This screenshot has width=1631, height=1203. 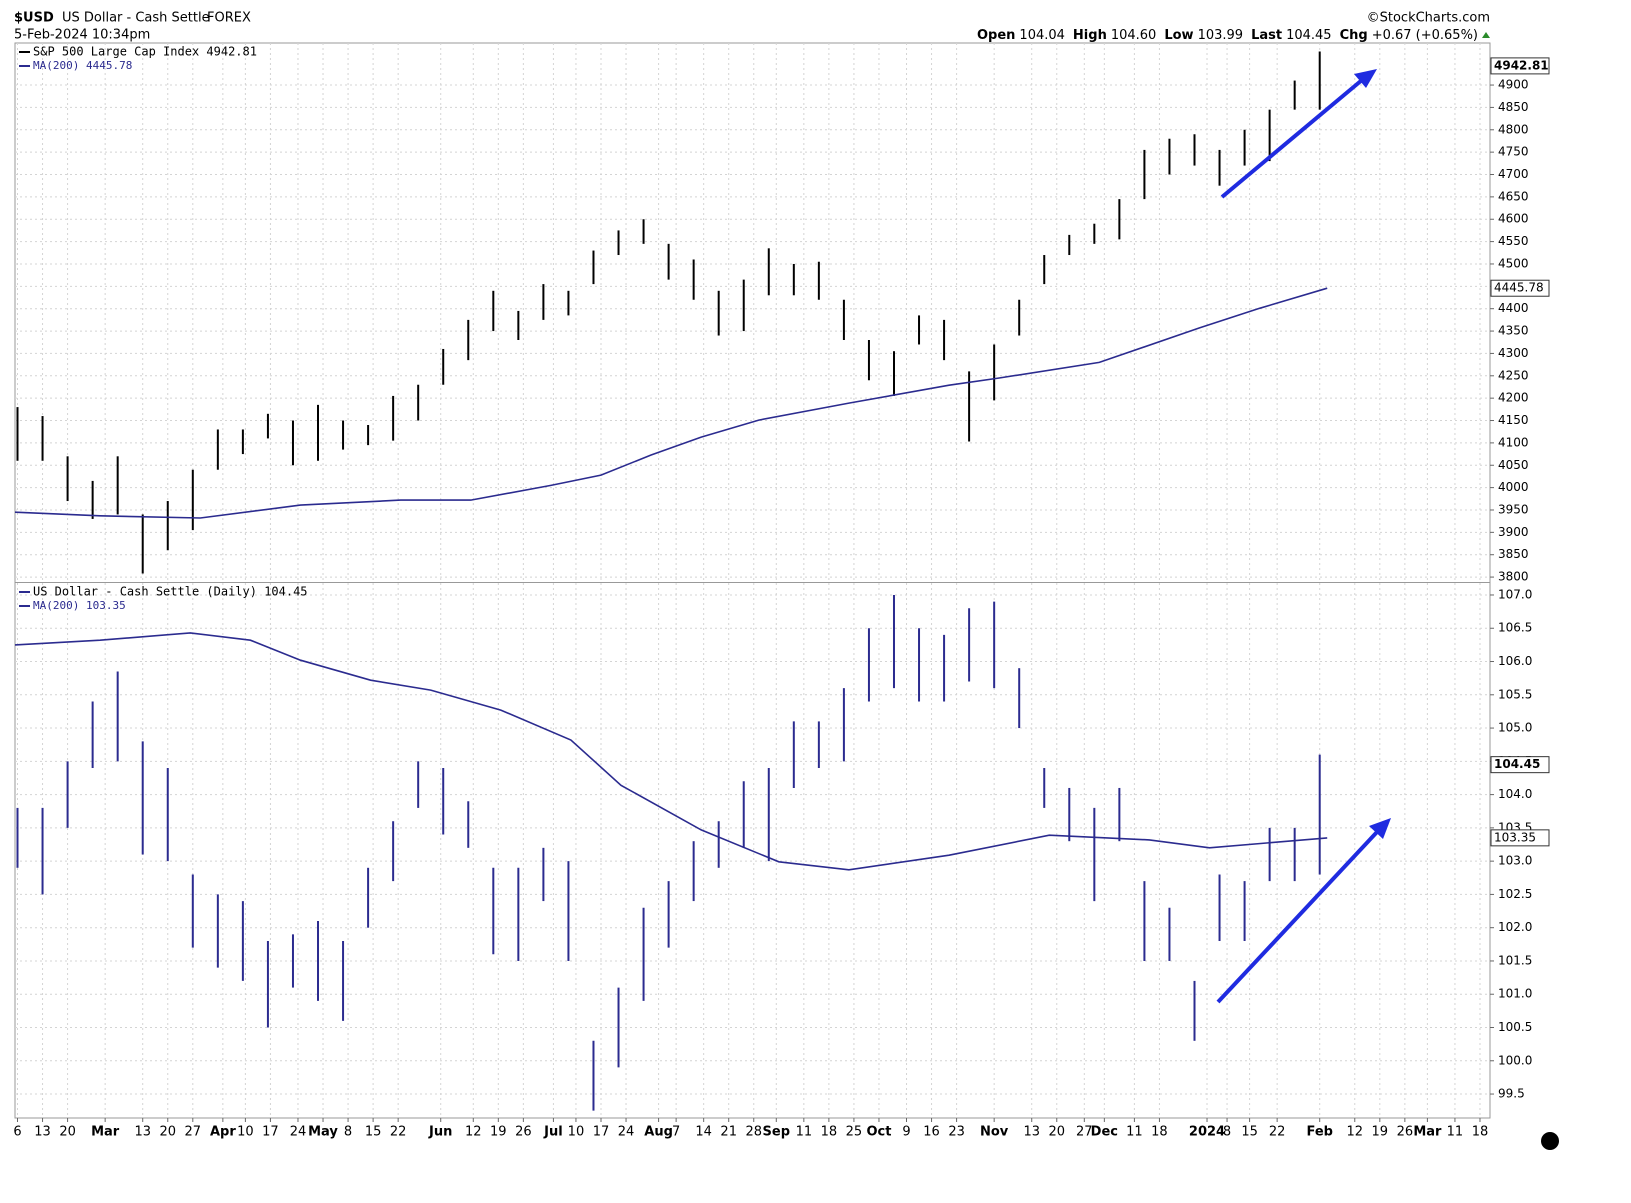 What do you see at coordinates (1292, 138) in the screenshot?
I see `trend-arrow` at bounding box center [1292, 138].